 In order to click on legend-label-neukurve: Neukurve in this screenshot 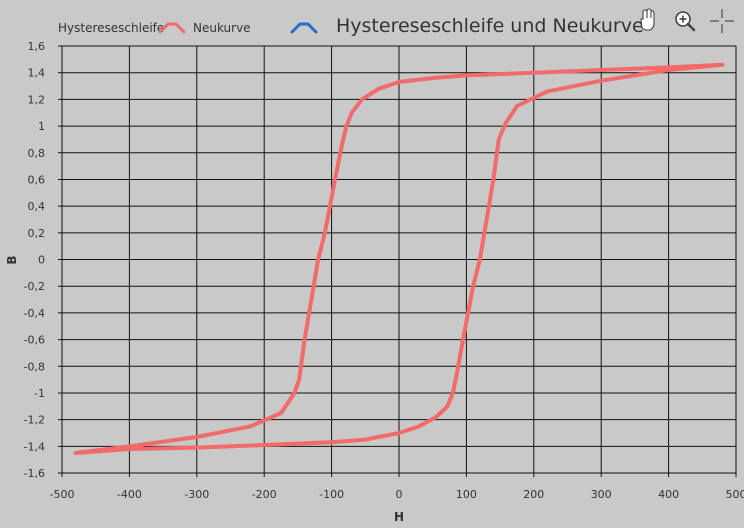, I will do `click(222, 28)`.